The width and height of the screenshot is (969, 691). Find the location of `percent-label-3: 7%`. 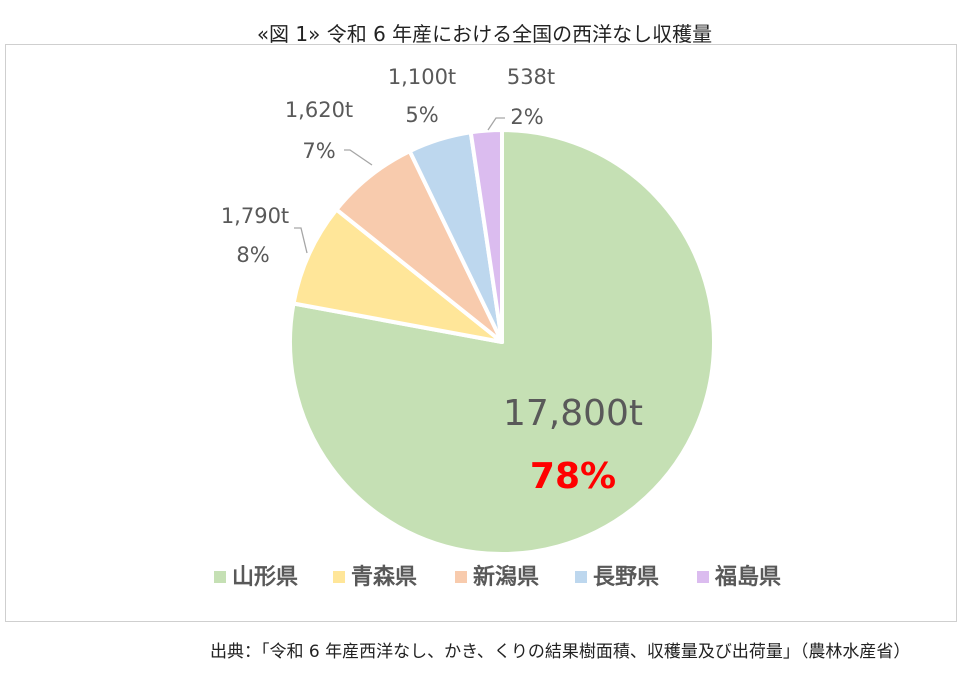

percent-label-3: 7% is located at coordinates (318, 151).